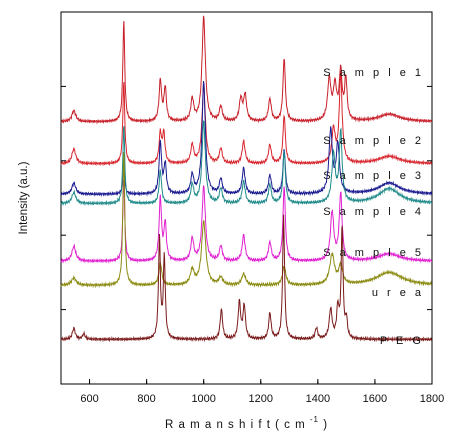 The image size is (474, 444). Describe the element at coordinates (373, 212) in the screenshot. I see `series-label: S a m p l e 4` at that location.